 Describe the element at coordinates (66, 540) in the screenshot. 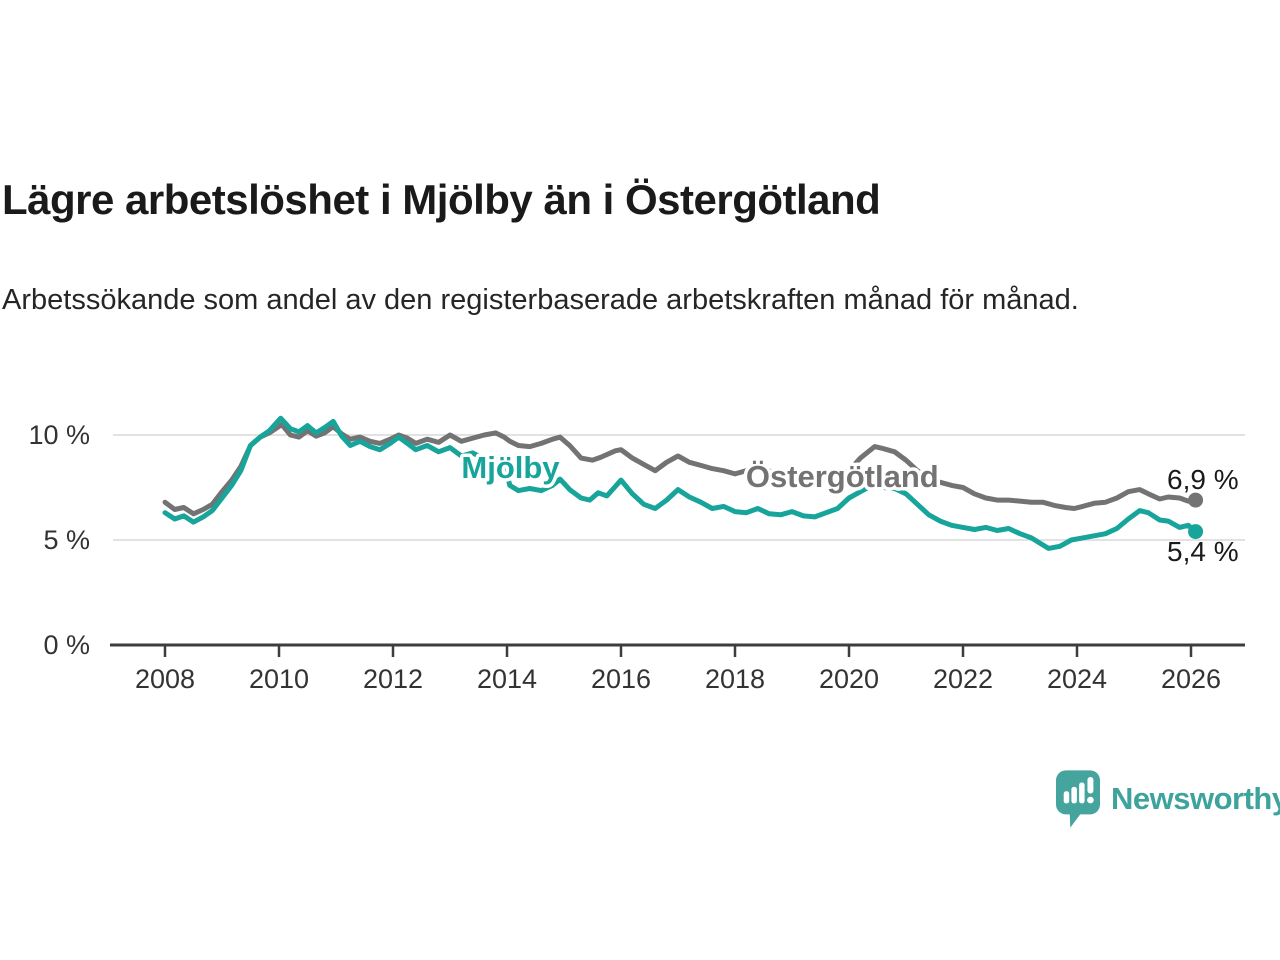

I see `y-tick-label-5: 5 %` at that location.